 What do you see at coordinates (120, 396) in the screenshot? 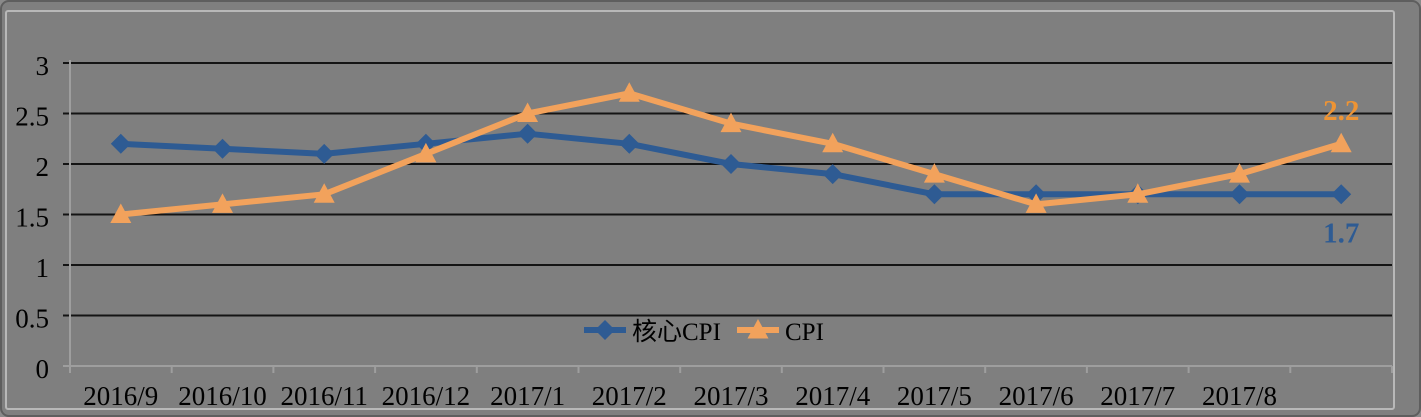
I see `x-axis-label: 2016/9` at bounding box center [120, 396].